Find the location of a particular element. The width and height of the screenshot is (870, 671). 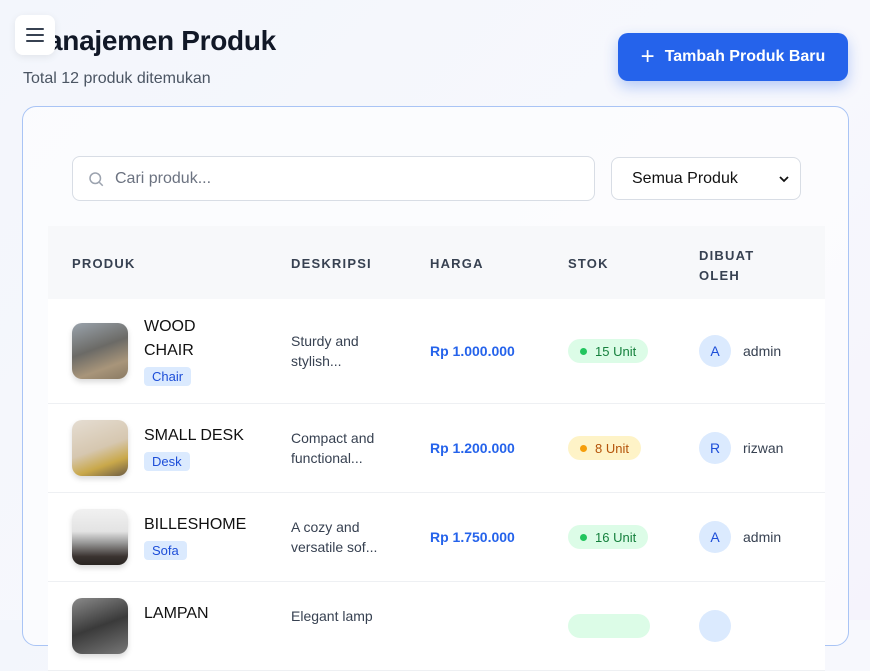

product-name: WOOD CHAIR is located at coordinates (170, 338).